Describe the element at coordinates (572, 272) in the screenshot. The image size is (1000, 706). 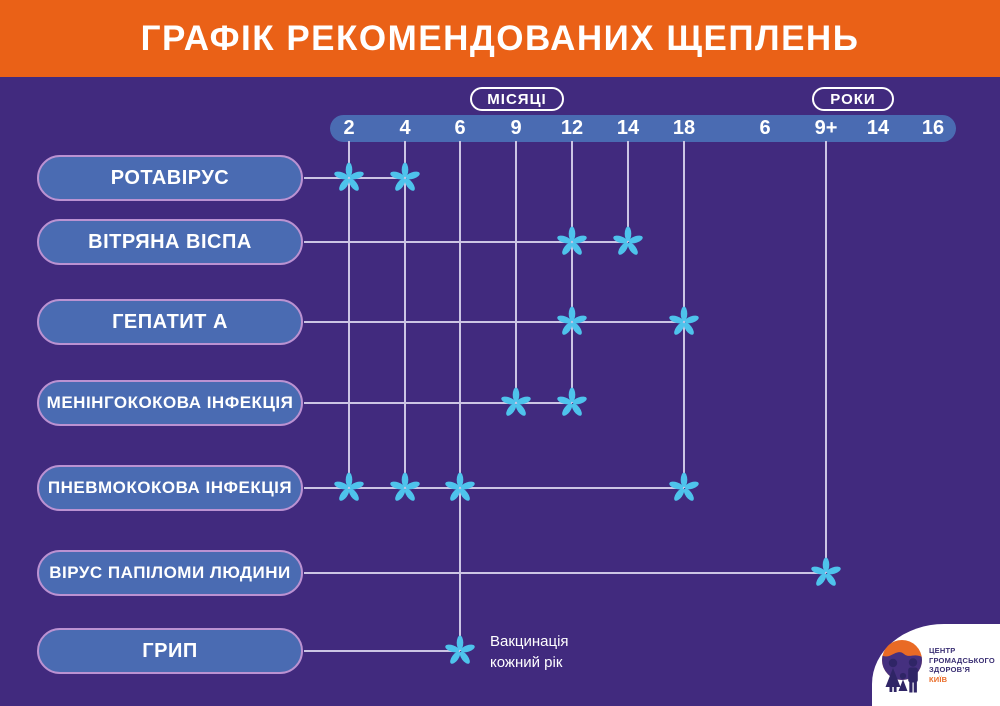
I see `drop-line-12m` at that location.